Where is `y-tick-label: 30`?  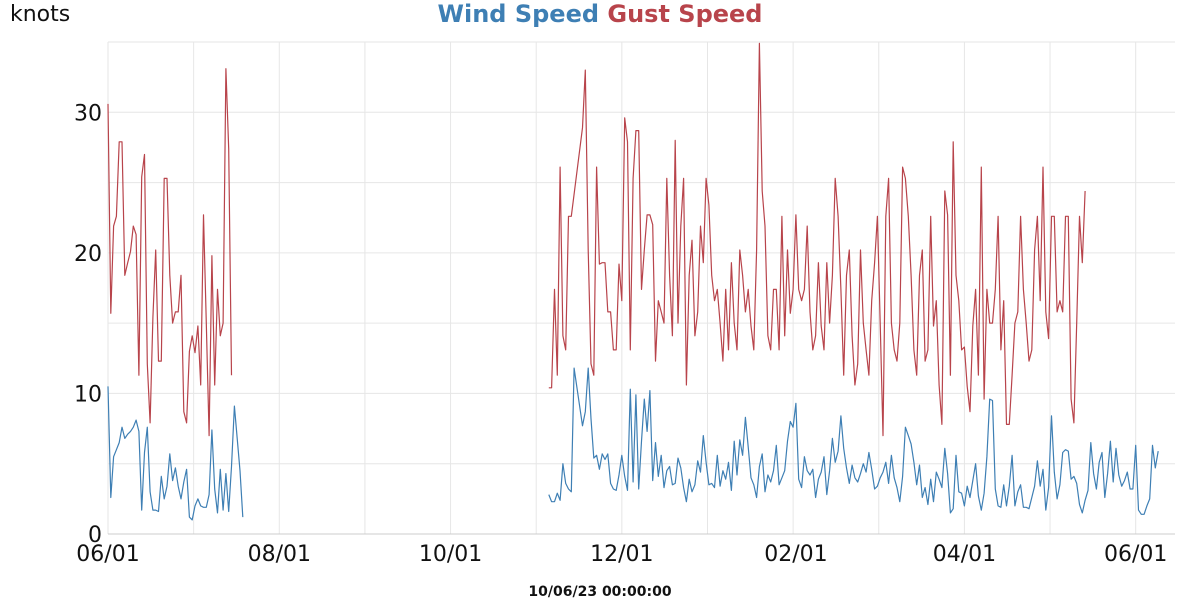
y-tick-label: 30 is located at coordinates (88, 113).